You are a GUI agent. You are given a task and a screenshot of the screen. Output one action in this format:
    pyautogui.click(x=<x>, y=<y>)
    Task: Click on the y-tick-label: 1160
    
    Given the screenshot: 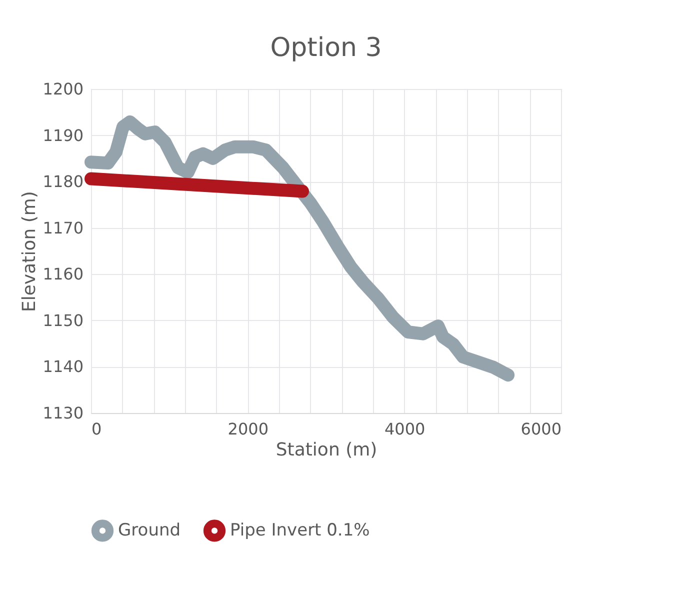 What is the action you would take?
    pyautogui.click(x=63, y=274)
    